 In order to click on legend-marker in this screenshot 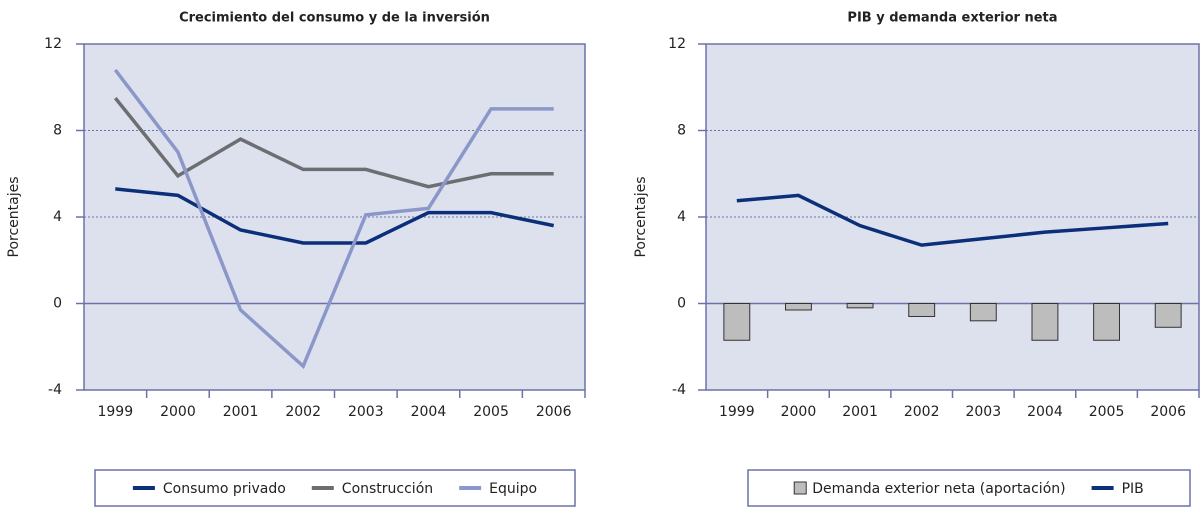, I will do `click(800, 488)`.